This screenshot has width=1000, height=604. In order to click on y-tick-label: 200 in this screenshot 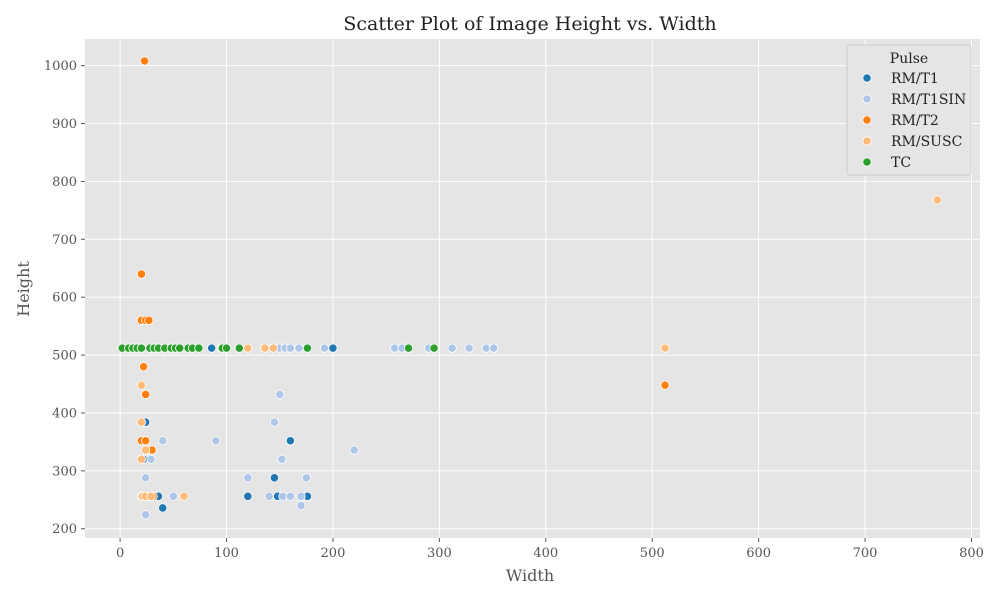, I will do `click(64, 529)`.